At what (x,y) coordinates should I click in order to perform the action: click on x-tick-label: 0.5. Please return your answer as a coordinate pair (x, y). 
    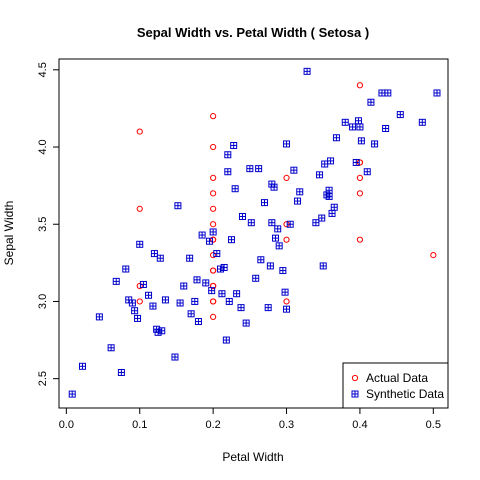
    Looking at the image, I should click on (433, 425).